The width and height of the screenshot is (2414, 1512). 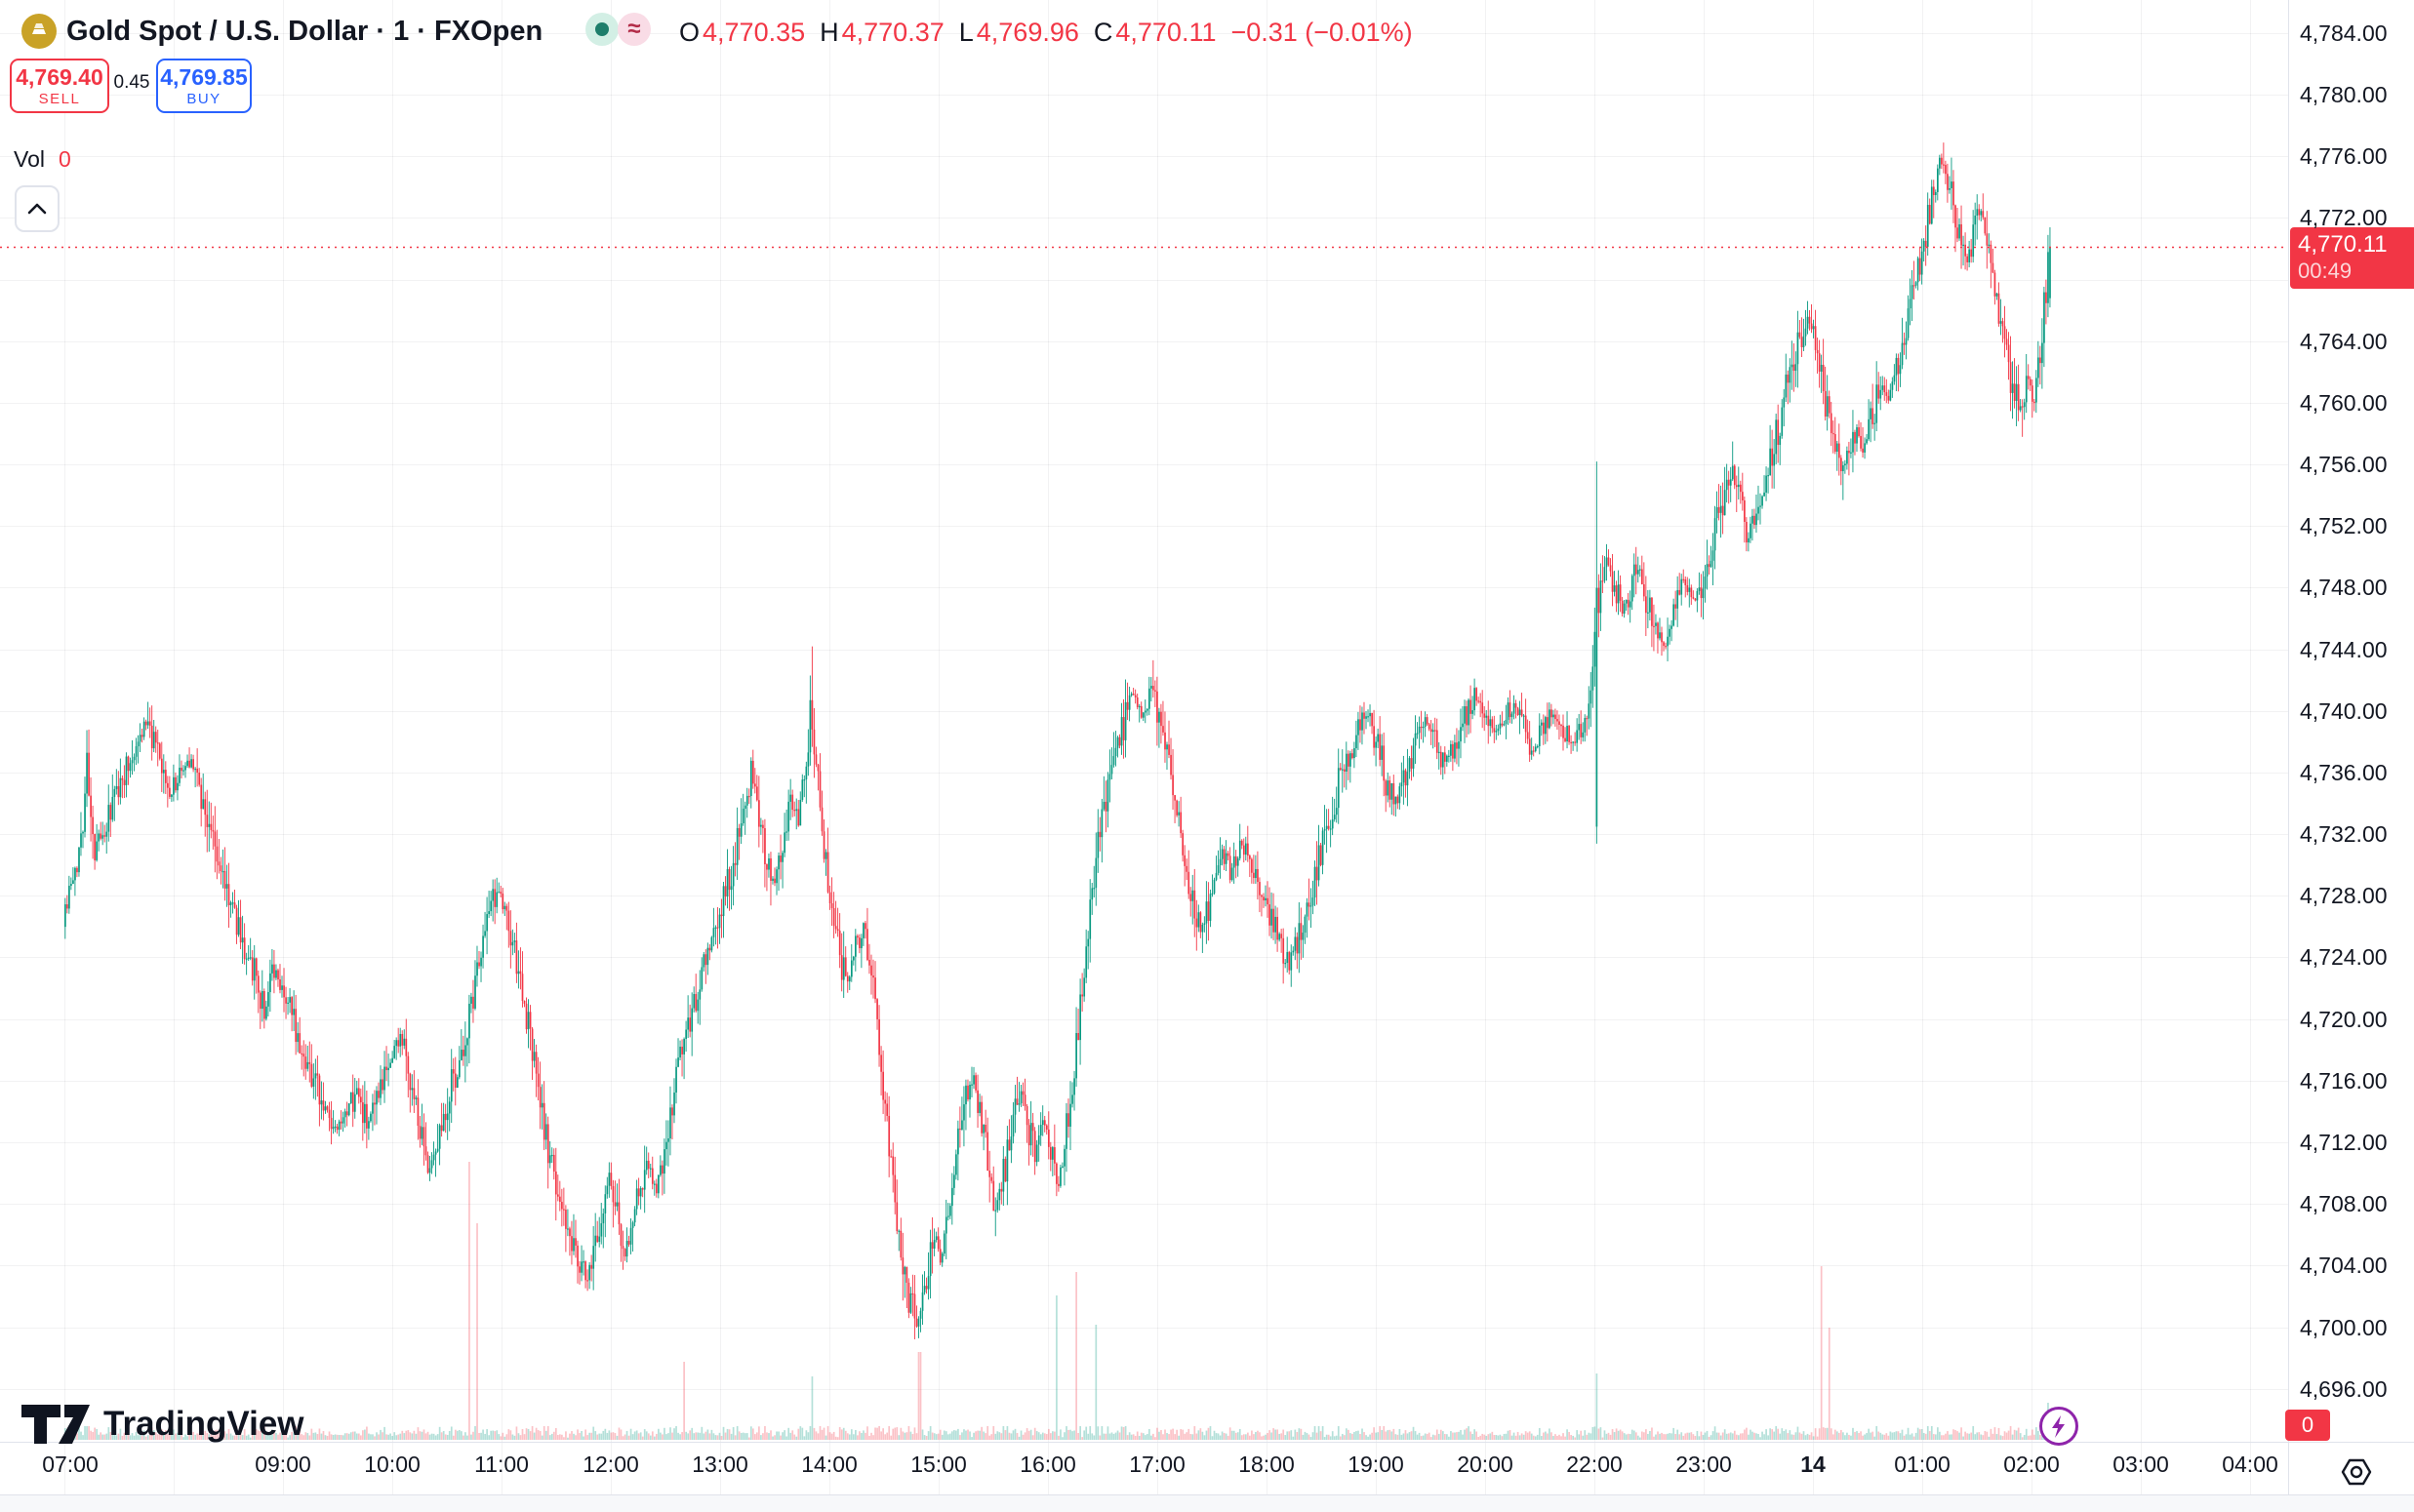 I want to click on price-tick-label: 4,712.00, so click(x=2344, y=1142).